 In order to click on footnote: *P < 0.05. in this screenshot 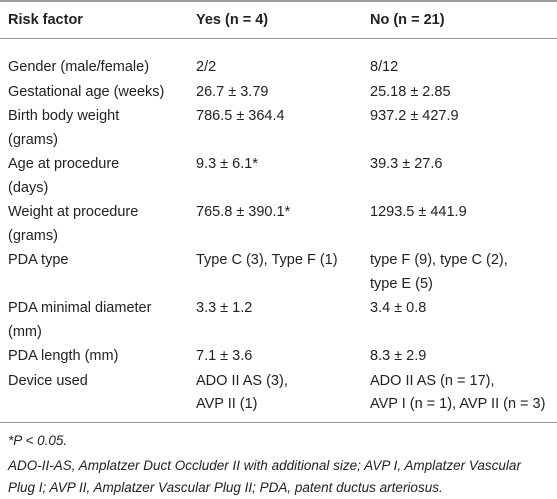, I will do `click(38, 440)`.